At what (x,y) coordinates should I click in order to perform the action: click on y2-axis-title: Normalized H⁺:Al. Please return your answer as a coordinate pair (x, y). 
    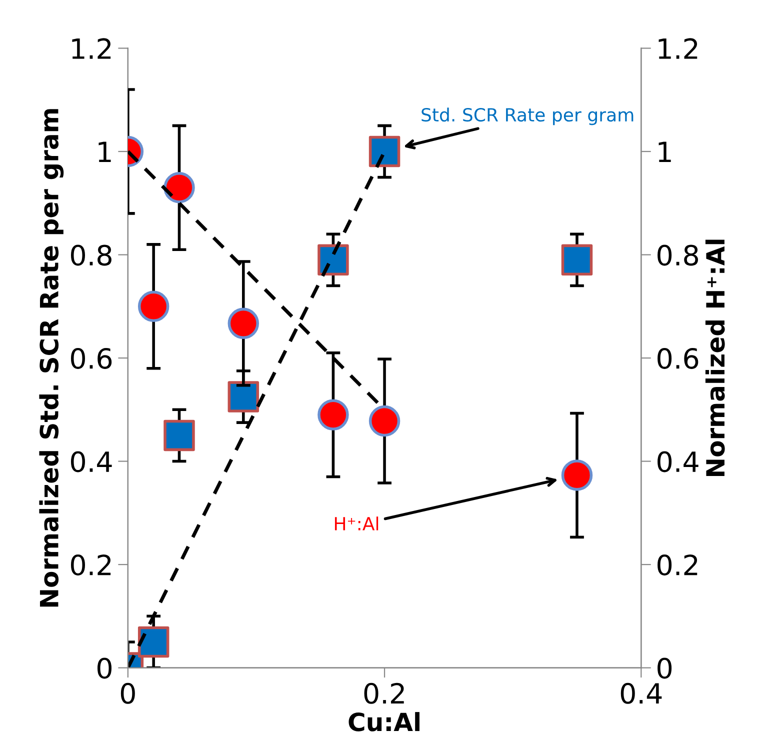
    Looking at the image, I should click on (715, 358).